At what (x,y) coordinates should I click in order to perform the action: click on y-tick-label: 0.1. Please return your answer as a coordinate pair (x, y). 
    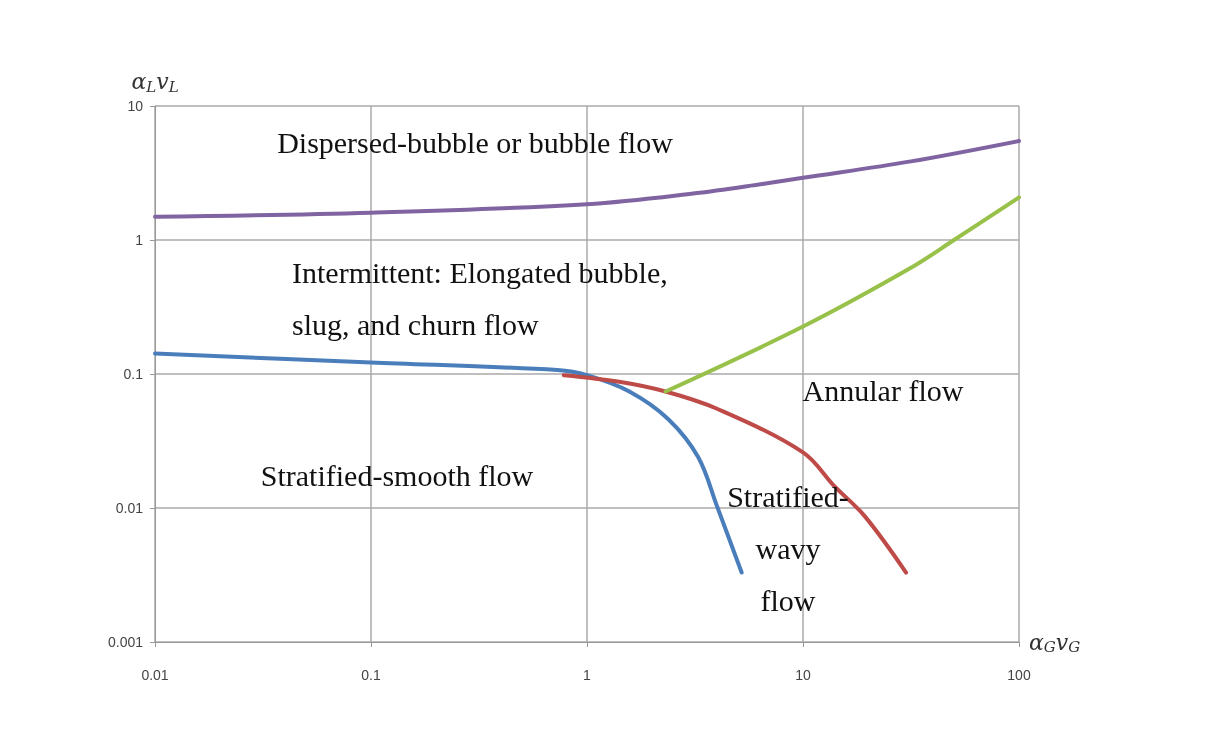
    Looking at the image, I should click on (133, 374).